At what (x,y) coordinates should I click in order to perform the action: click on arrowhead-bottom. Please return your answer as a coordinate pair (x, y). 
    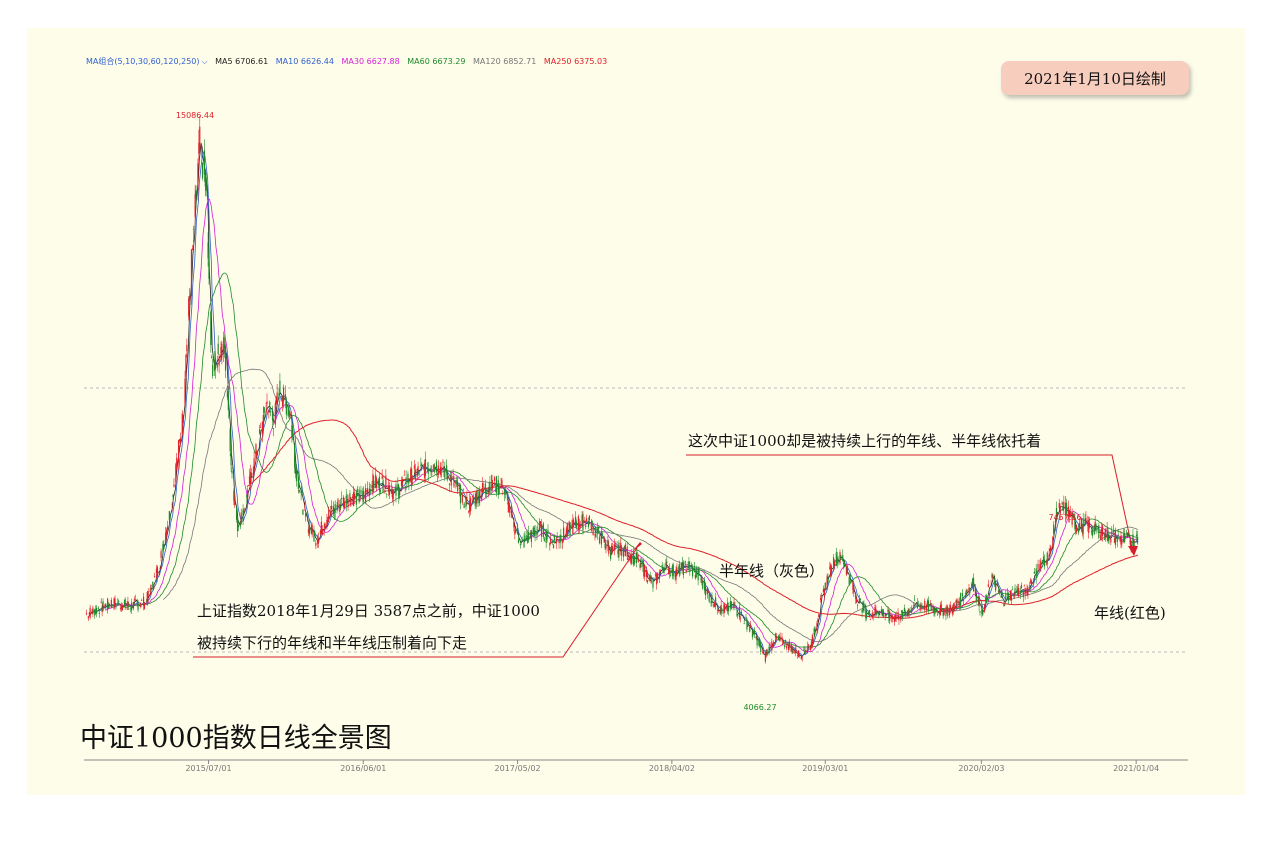
    Looking at the image, I should click on (637, 547).